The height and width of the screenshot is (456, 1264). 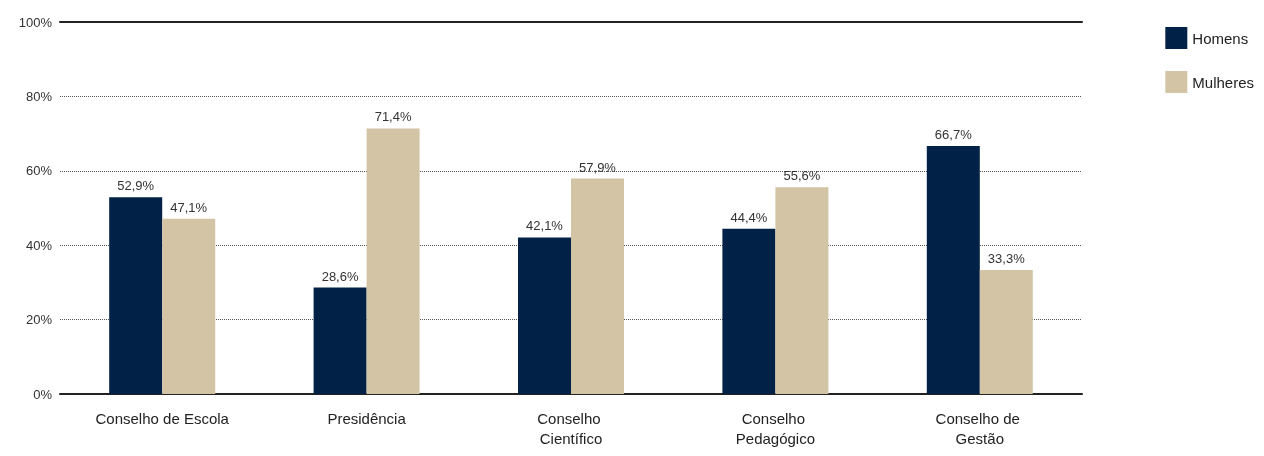 I want to click on data-label: 47,1%, so click(x=189, y=207).